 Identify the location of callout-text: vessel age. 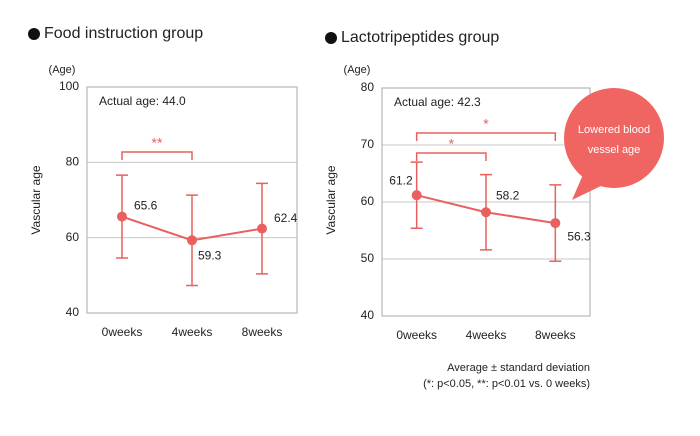
(614, 150).